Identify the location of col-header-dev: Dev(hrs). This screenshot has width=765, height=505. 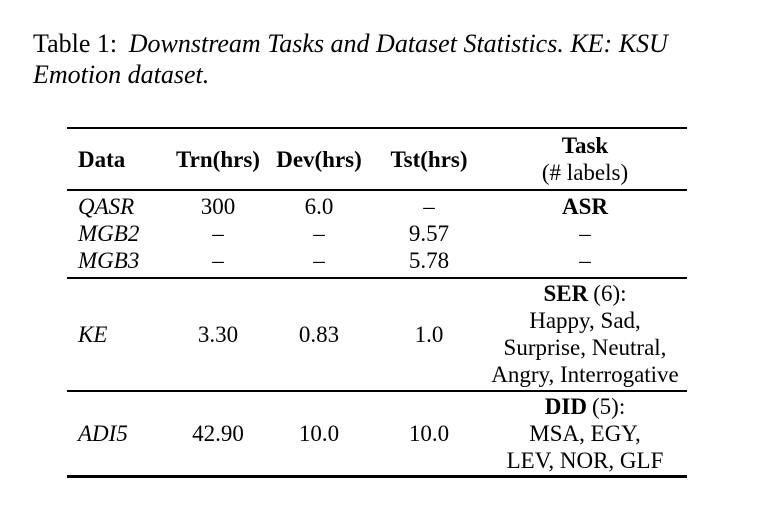
(319, 159).